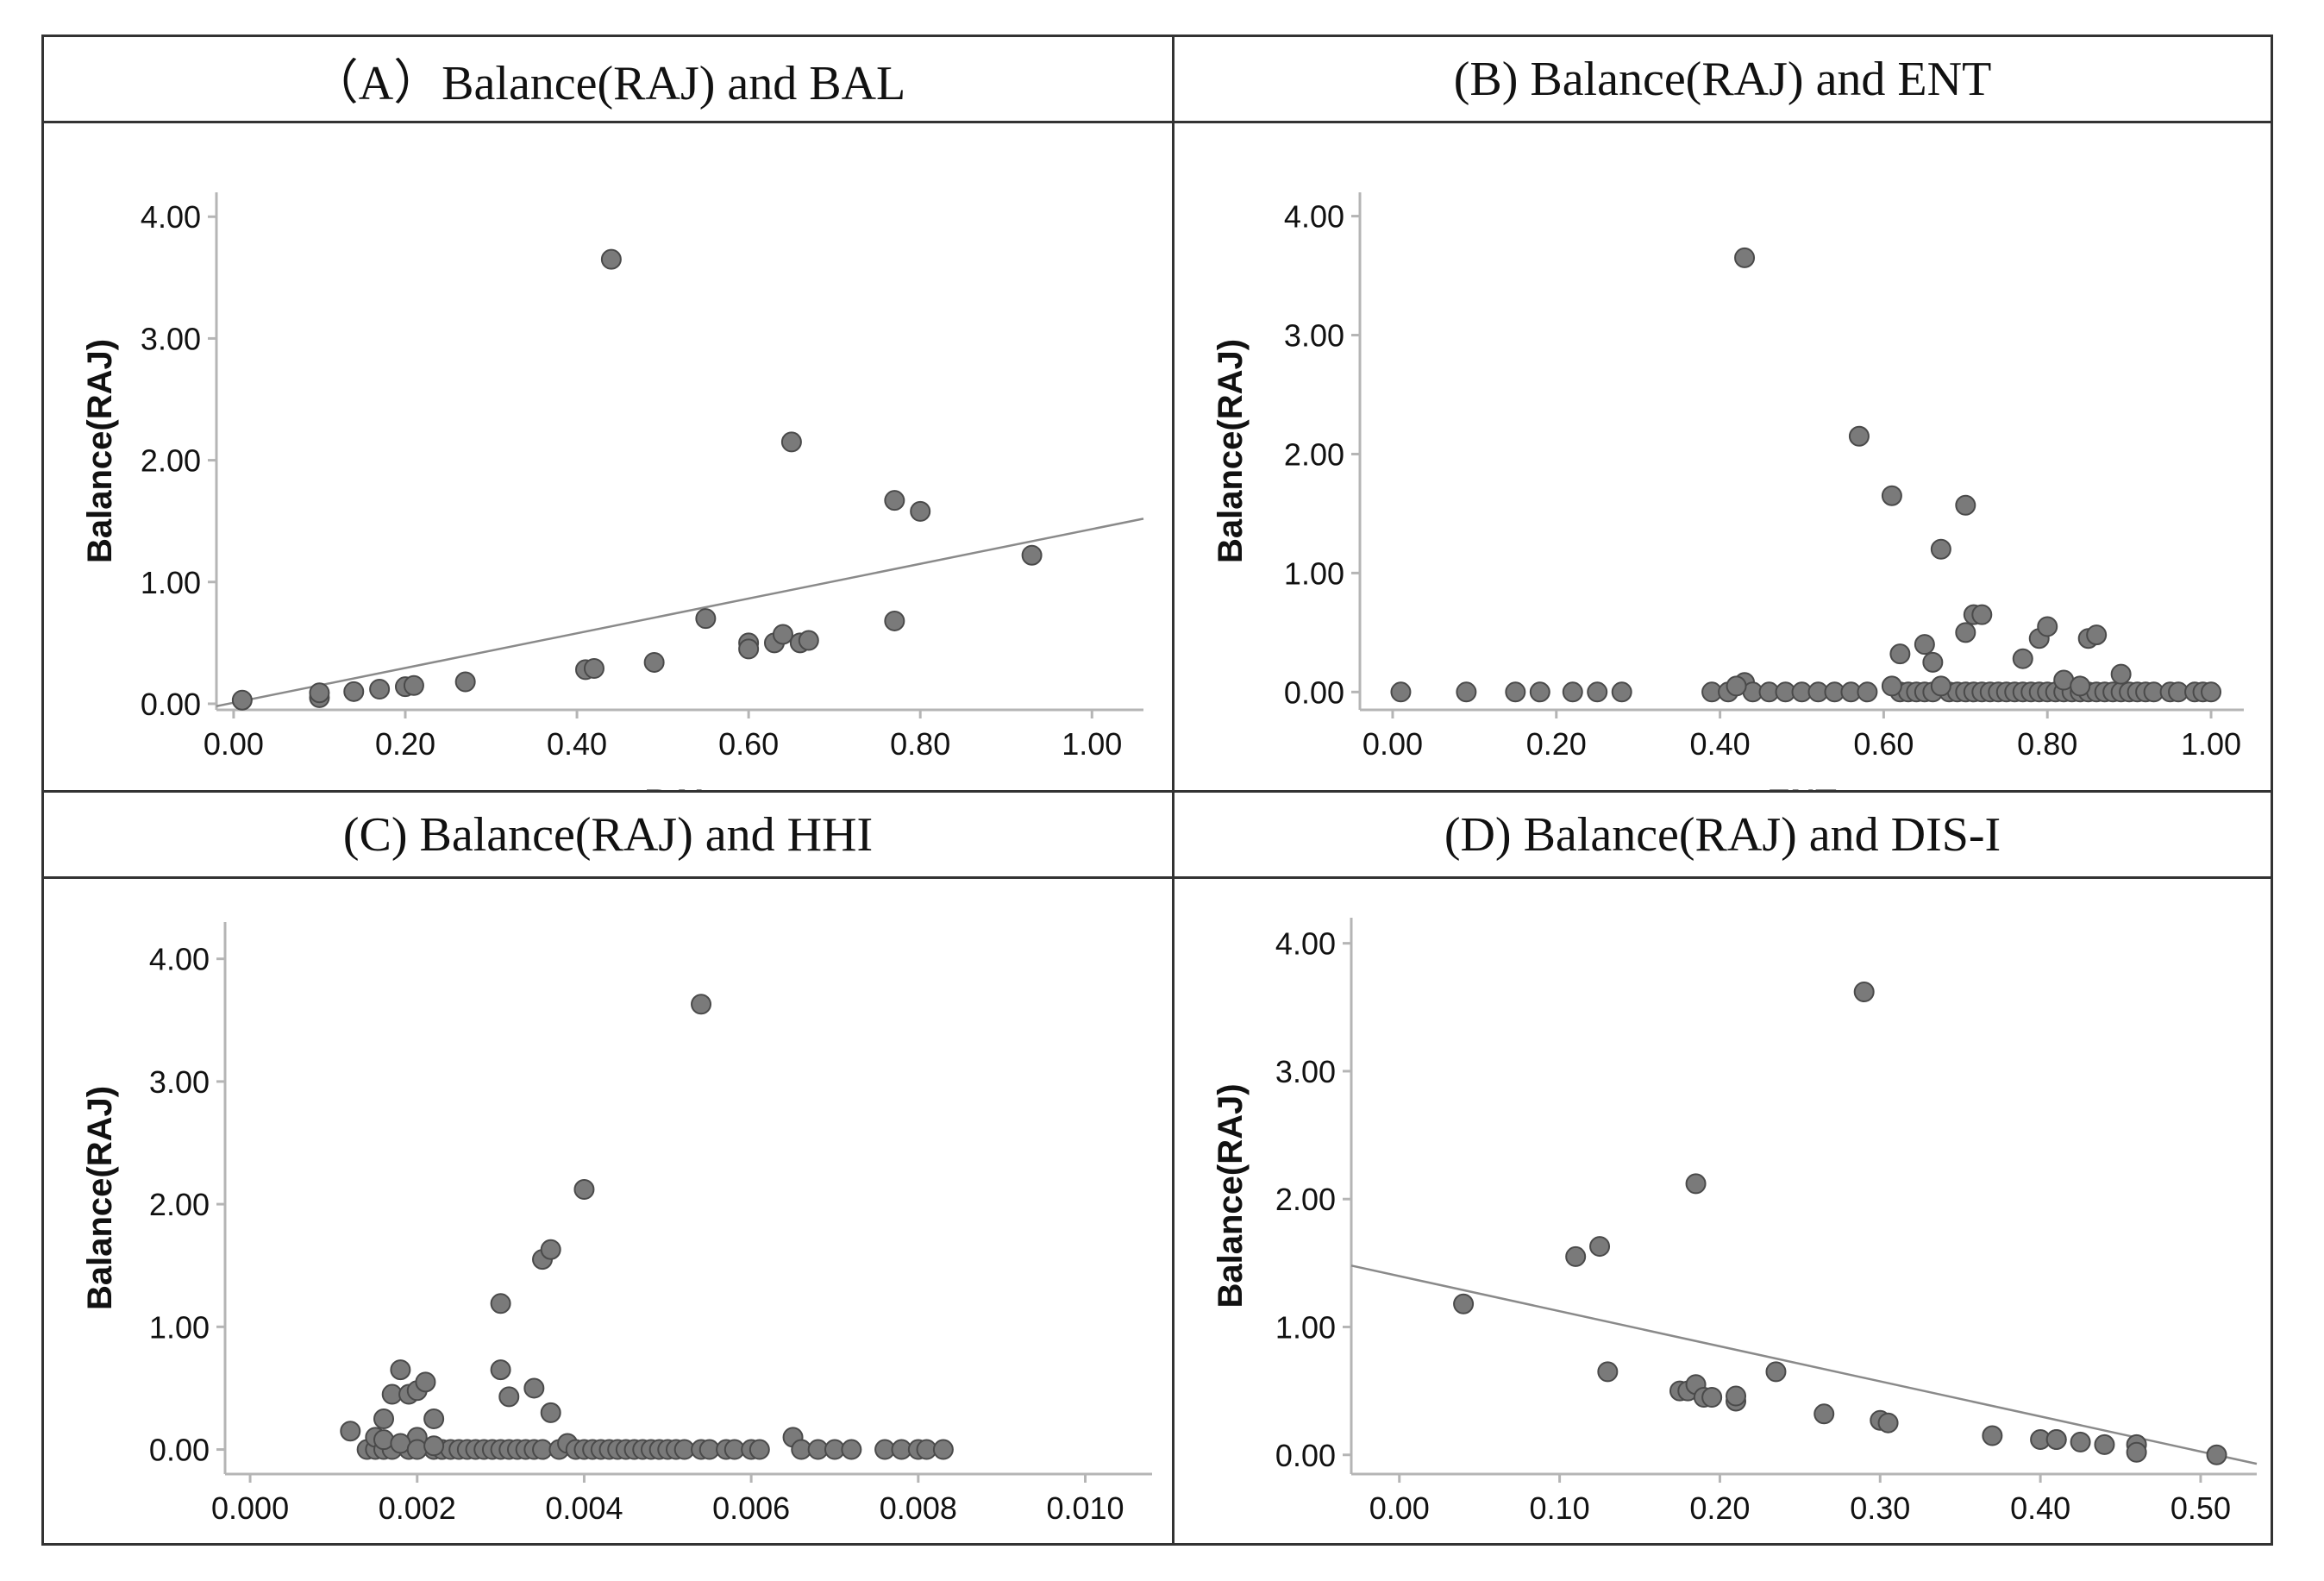 This screenshot has width=2324, height=1581. Describe the element at coordinates (918, 1508) in the screenshot. I see `x-tick-label: 0.008` at that location.